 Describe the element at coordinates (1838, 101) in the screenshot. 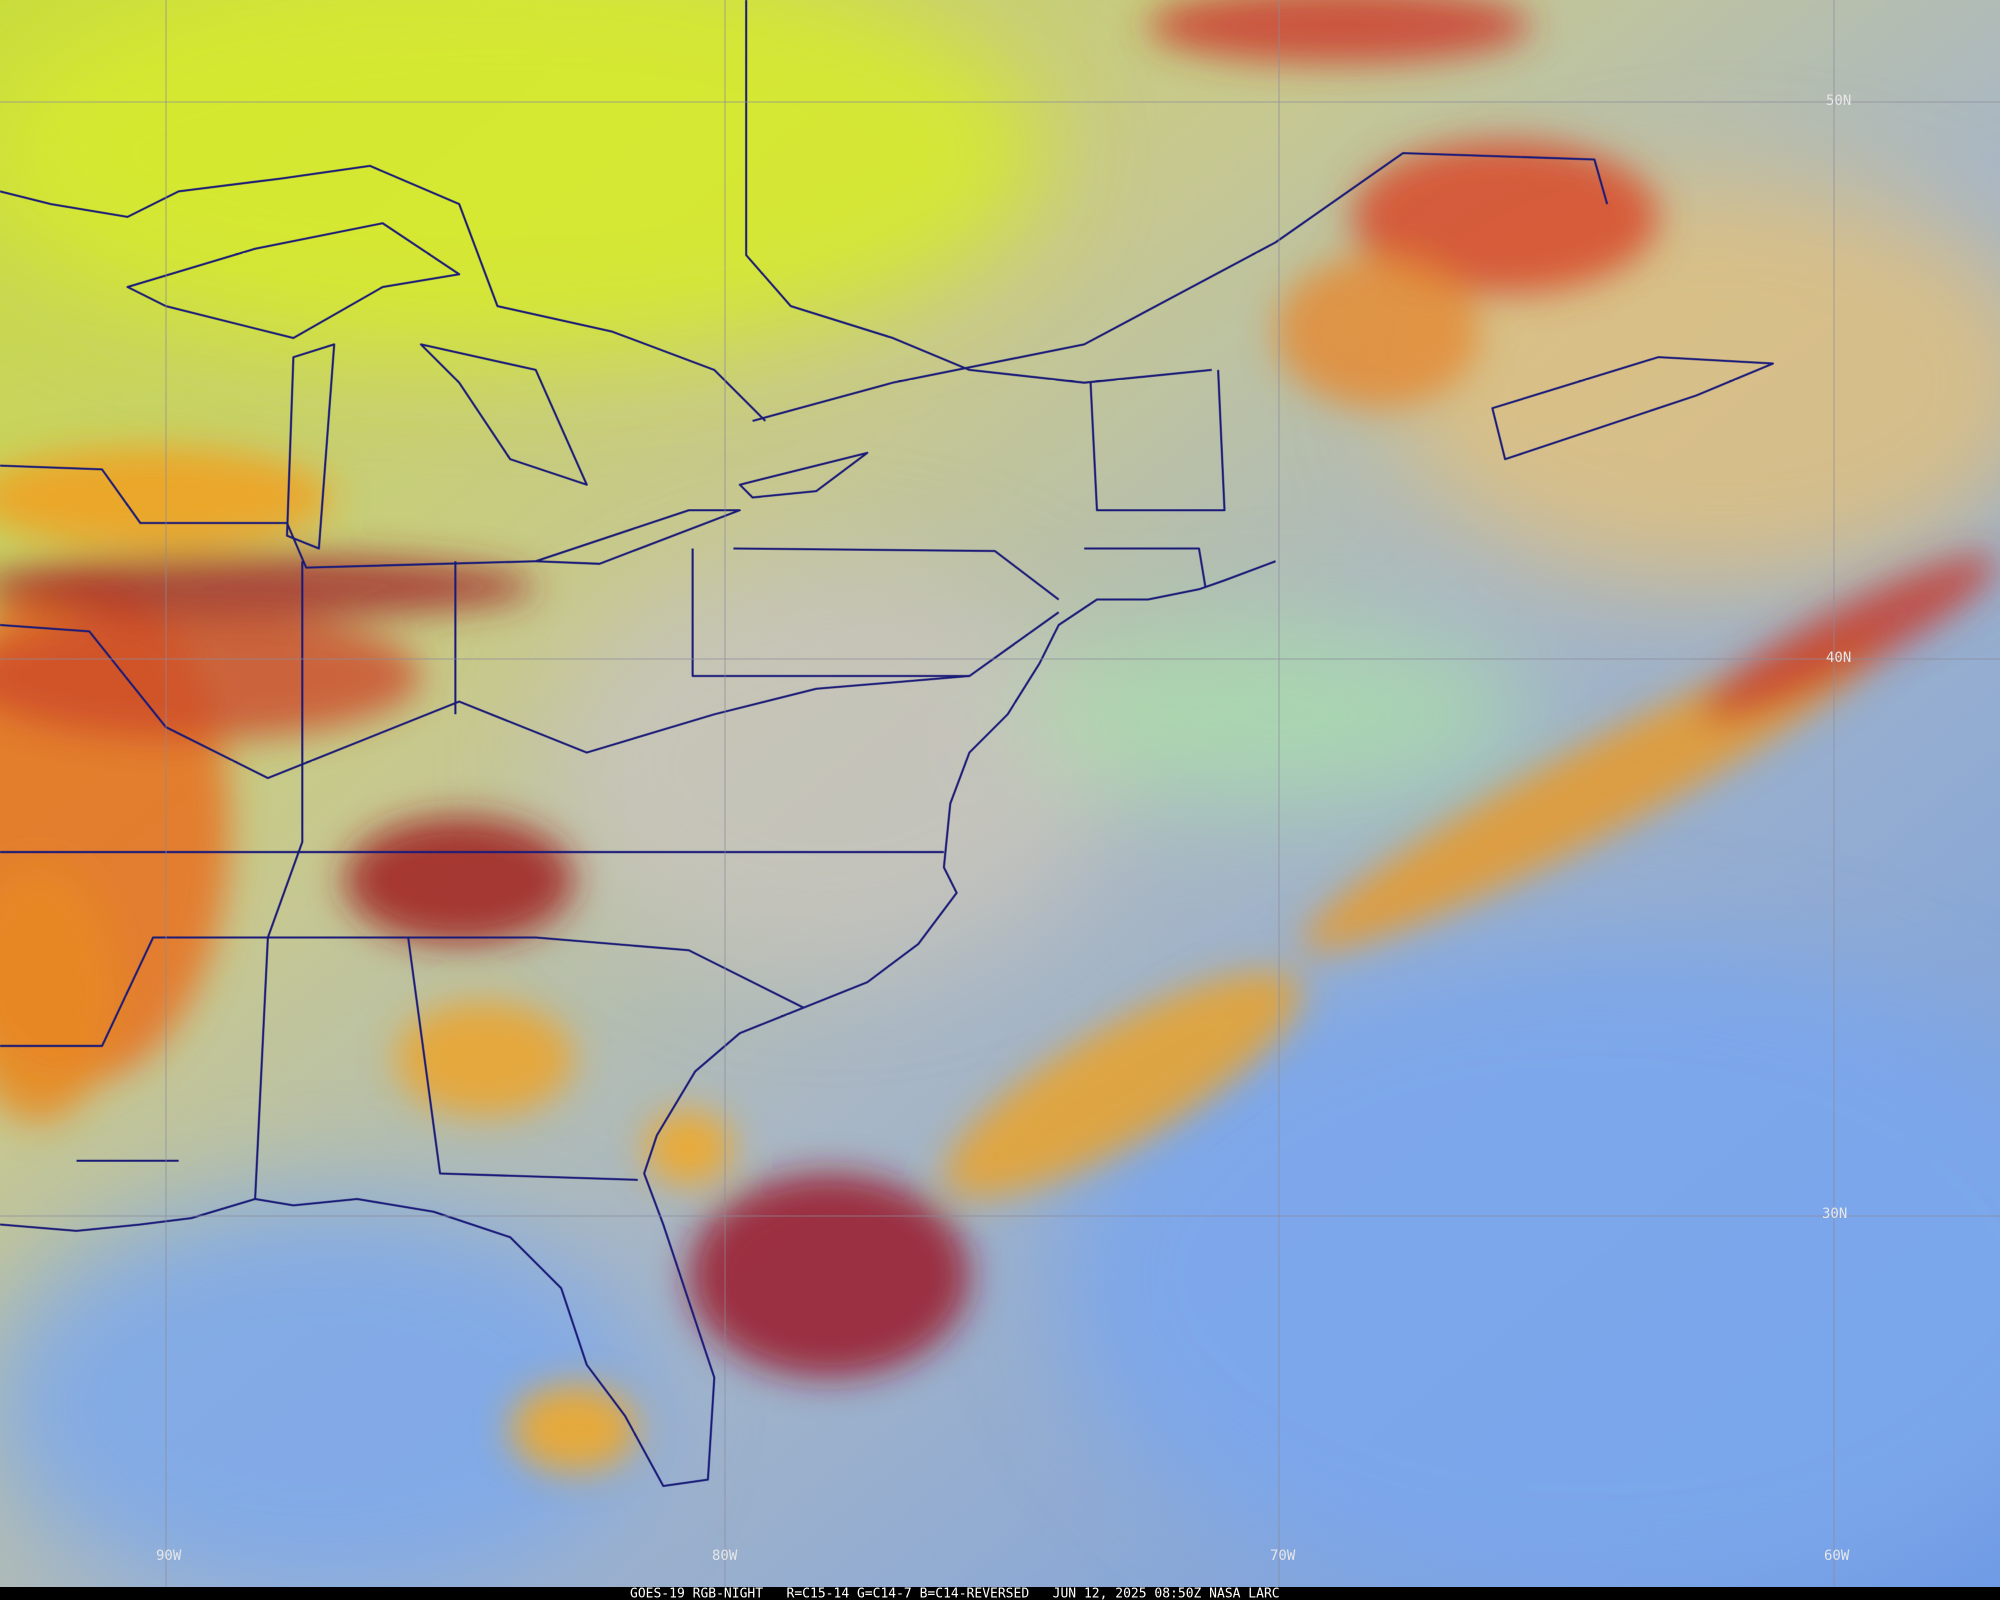

I see `latitude-label: 50N` at that location.